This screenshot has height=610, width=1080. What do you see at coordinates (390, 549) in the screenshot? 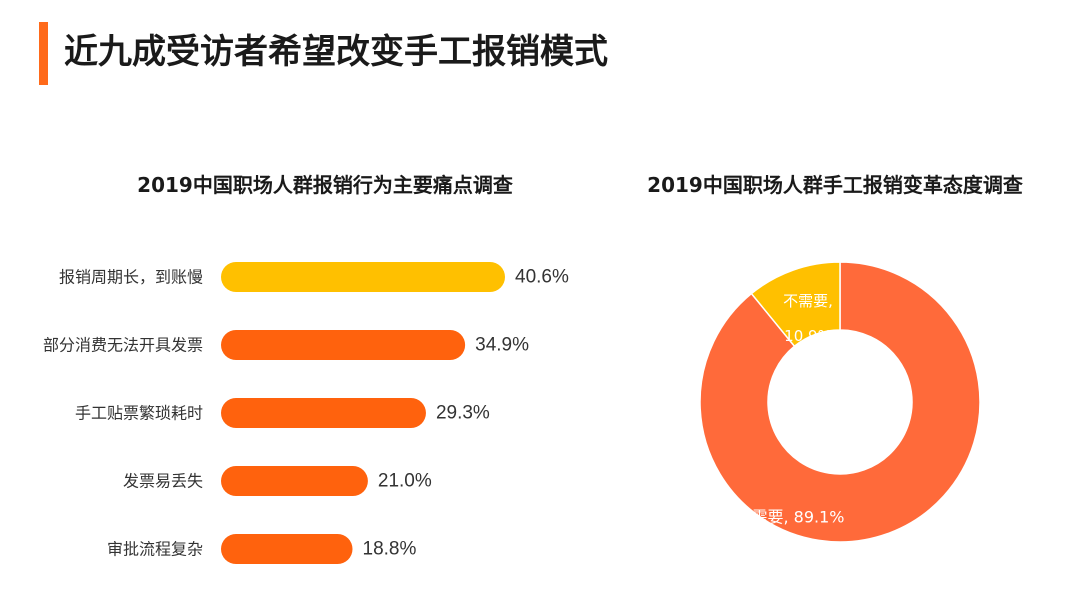
I see `bar-value-label: 18.8%` at bounding box center [390, 549].